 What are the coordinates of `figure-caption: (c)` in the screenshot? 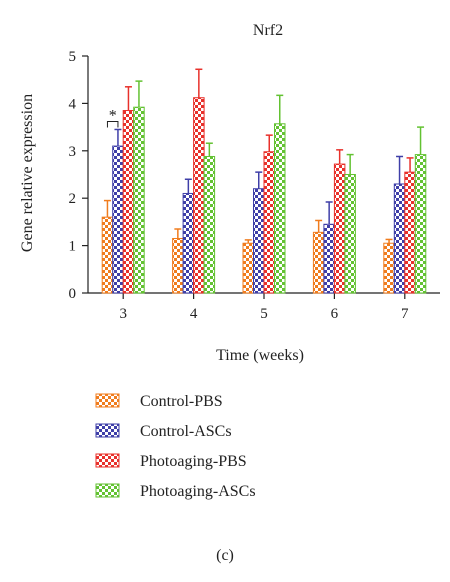 It's located at (225, 555).